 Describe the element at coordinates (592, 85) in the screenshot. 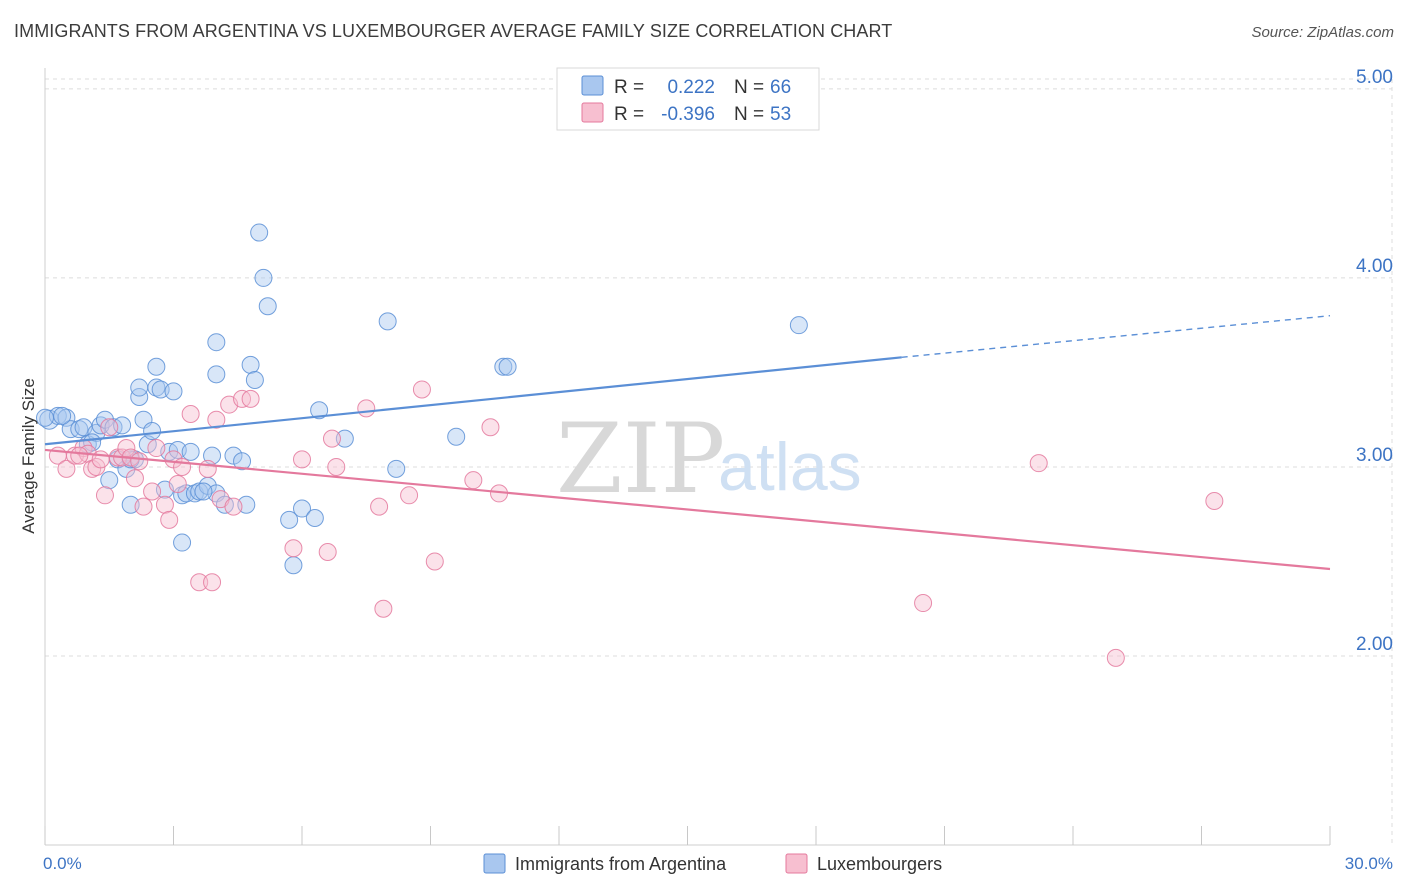

I see `legend-swatch-argentina` at that location.